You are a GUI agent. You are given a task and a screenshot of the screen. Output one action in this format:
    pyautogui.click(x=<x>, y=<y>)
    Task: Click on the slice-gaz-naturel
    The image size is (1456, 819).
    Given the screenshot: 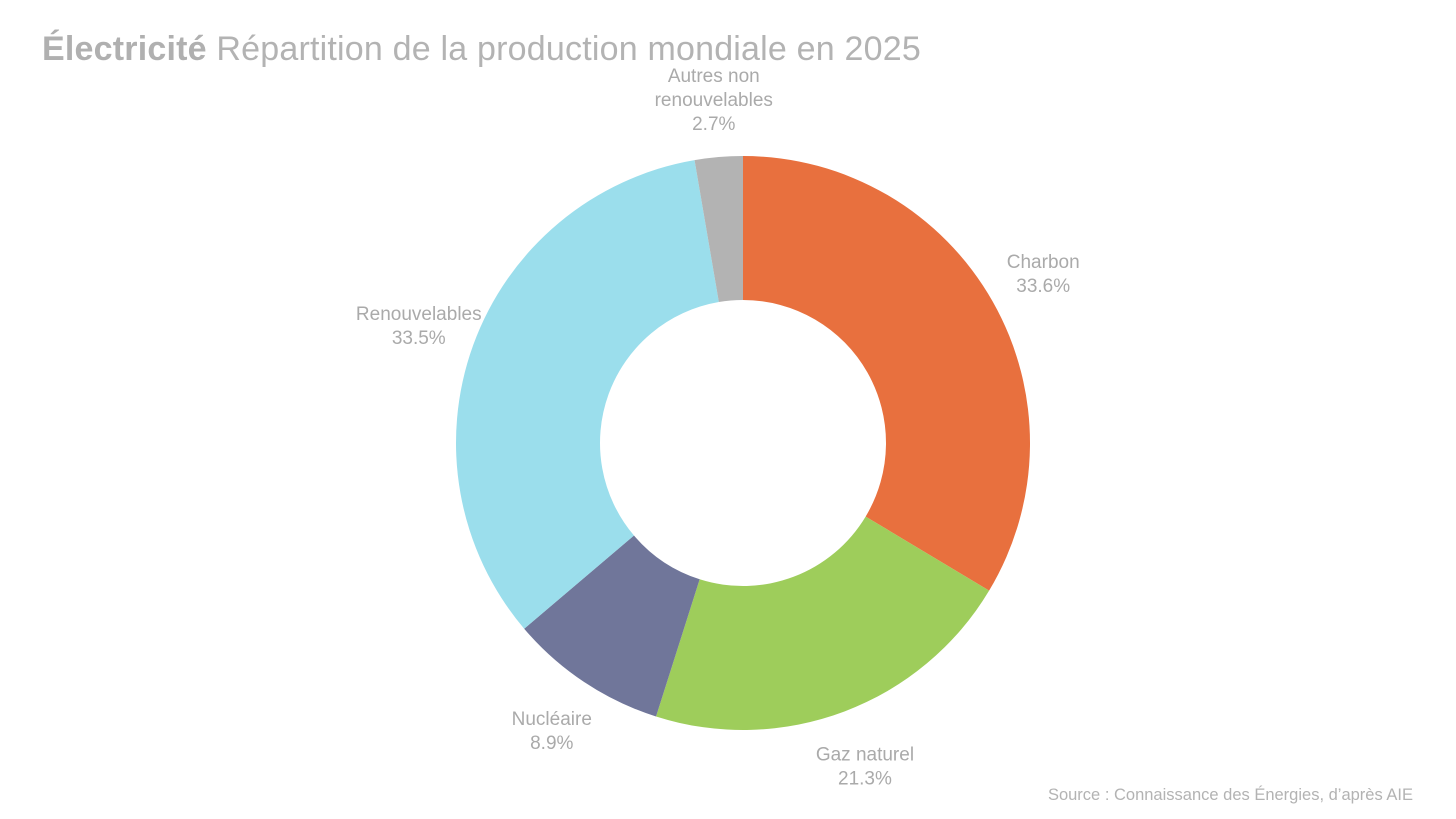 What is the action you would take?
    pyautogui.click(x=823, y=623)
    